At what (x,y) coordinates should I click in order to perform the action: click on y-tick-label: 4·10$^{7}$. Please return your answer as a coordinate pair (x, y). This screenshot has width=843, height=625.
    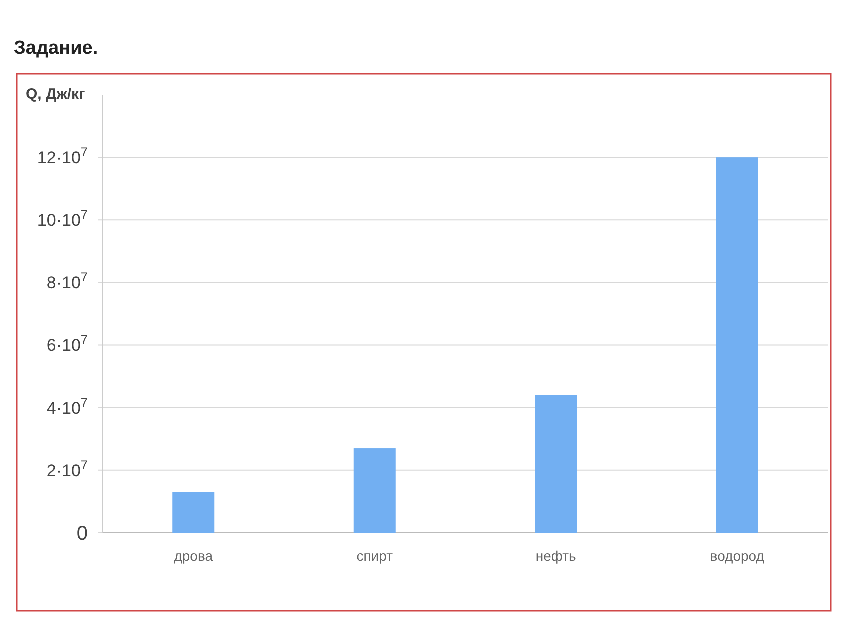
    Looking at the image, I should click on (67, 406).